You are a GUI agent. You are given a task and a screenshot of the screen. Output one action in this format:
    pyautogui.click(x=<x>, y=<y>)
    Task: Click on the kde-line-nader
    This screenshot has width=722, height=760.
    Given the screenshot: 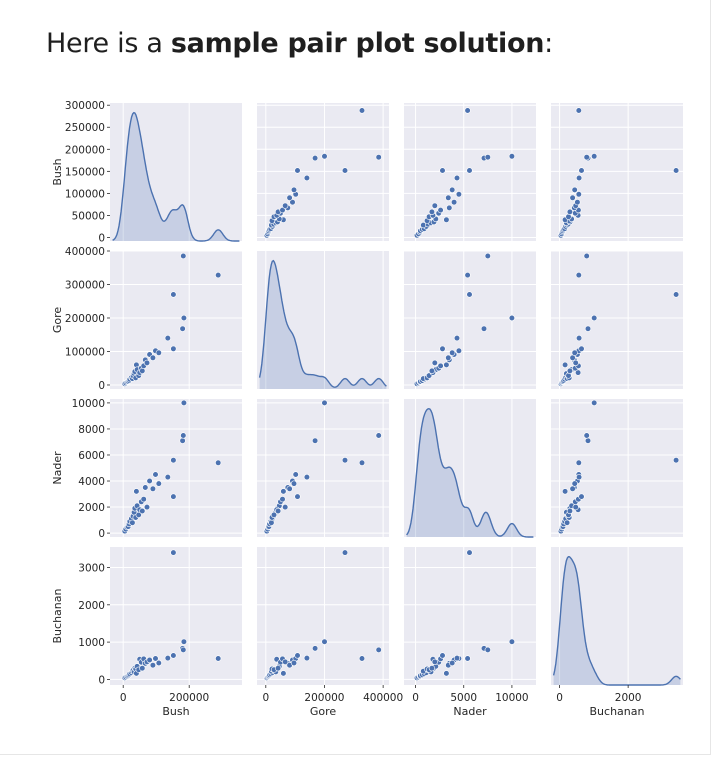 What is the action you would take?
    pyautogui.click(x=470, y=472)
    